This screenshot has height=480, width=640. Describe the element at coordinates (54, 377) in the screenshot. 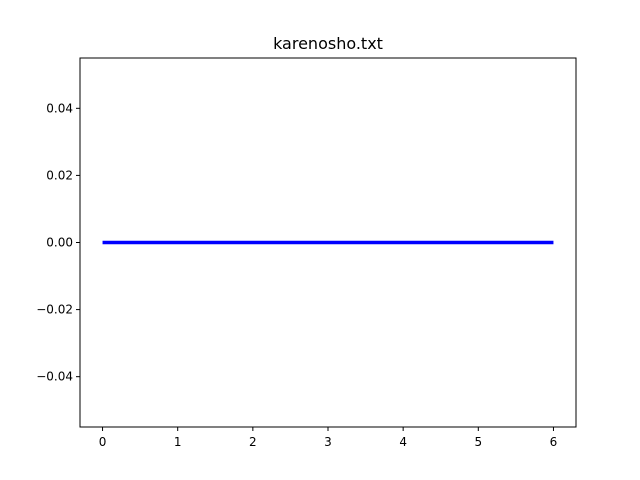

I see `y-tick-label: −0.04` at that location.